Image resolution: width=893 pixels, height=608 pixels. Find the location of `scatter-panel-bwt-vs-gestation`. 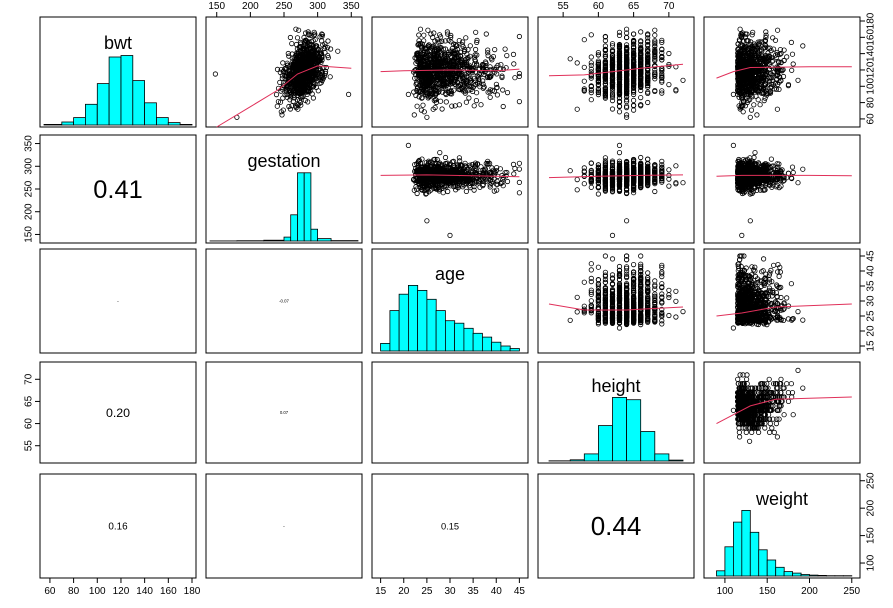

scatter-panel-bwt-vs-gestation is located at coordinates (282, 77).